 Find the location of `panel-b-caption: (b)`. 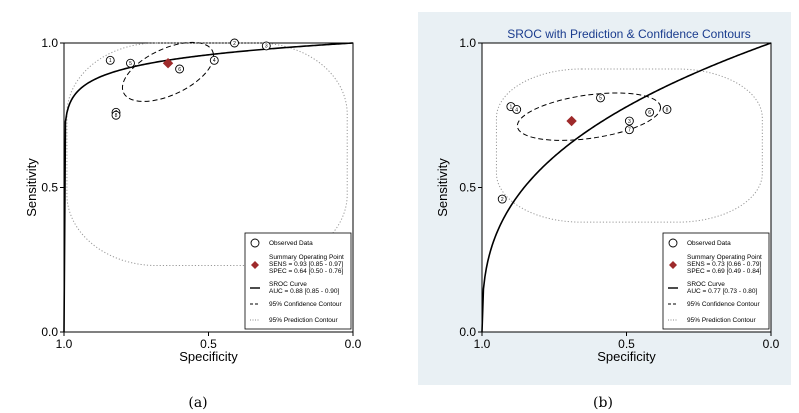

panel-b-caption: (b) is located at coordinates (603, 403).